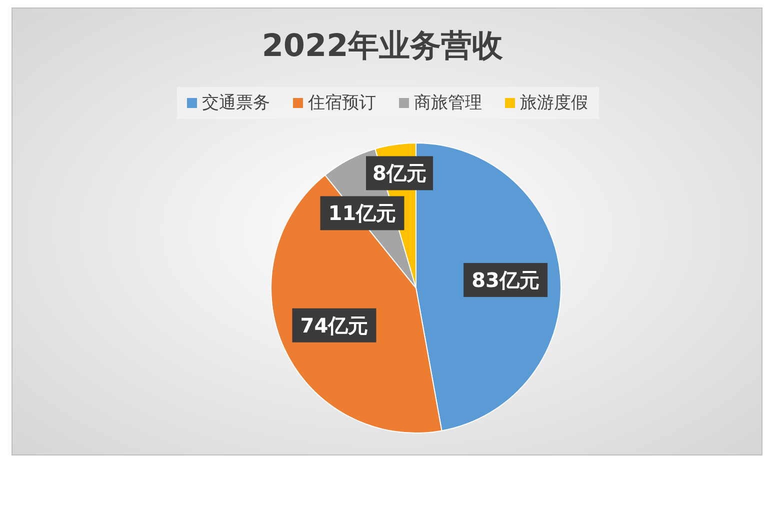  Describe the element at coordinates (236, 103) in the screenshot. I see `legend-label: 交通票务` at that location.